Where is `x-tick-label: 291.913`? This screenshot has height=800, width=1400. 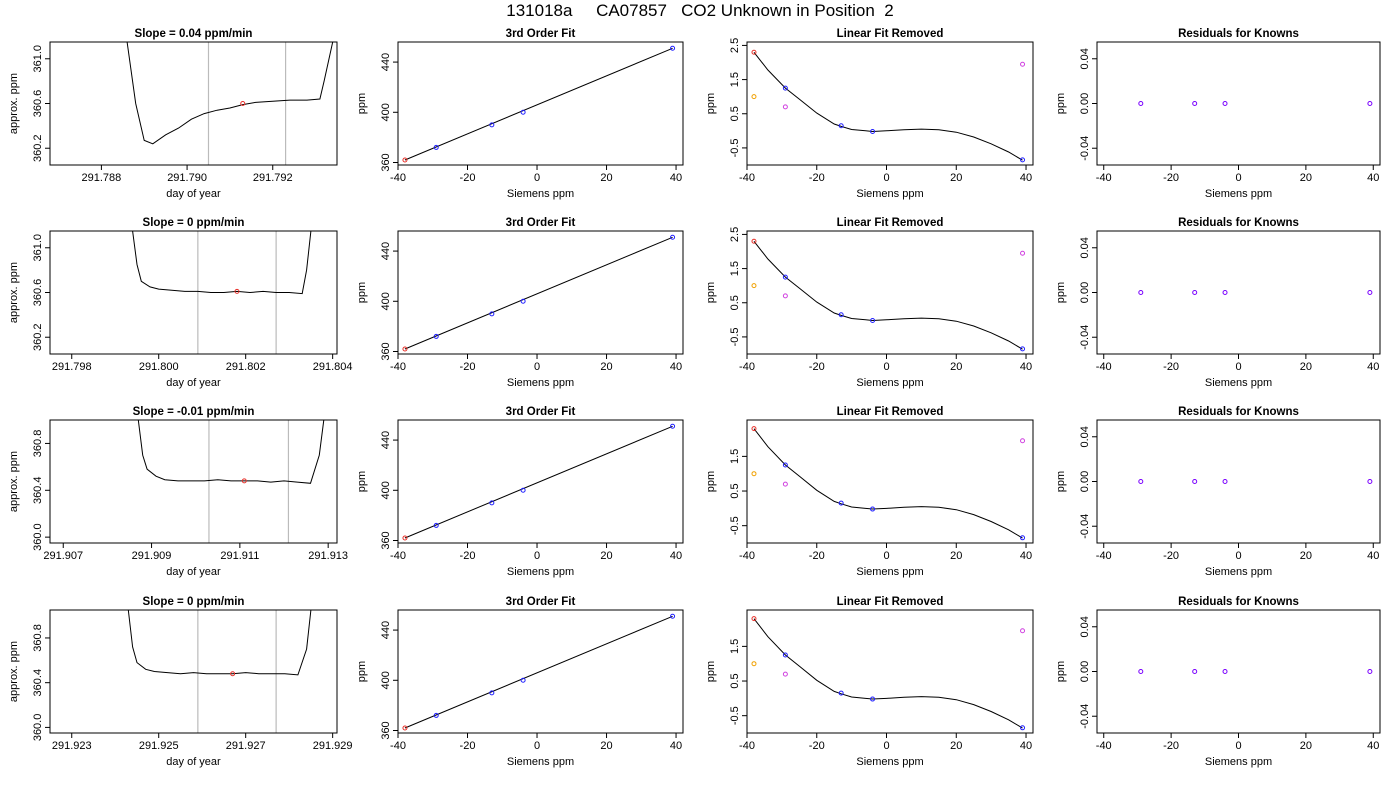
x-tick-label: 291.913 is located at coordinates (328, 556).